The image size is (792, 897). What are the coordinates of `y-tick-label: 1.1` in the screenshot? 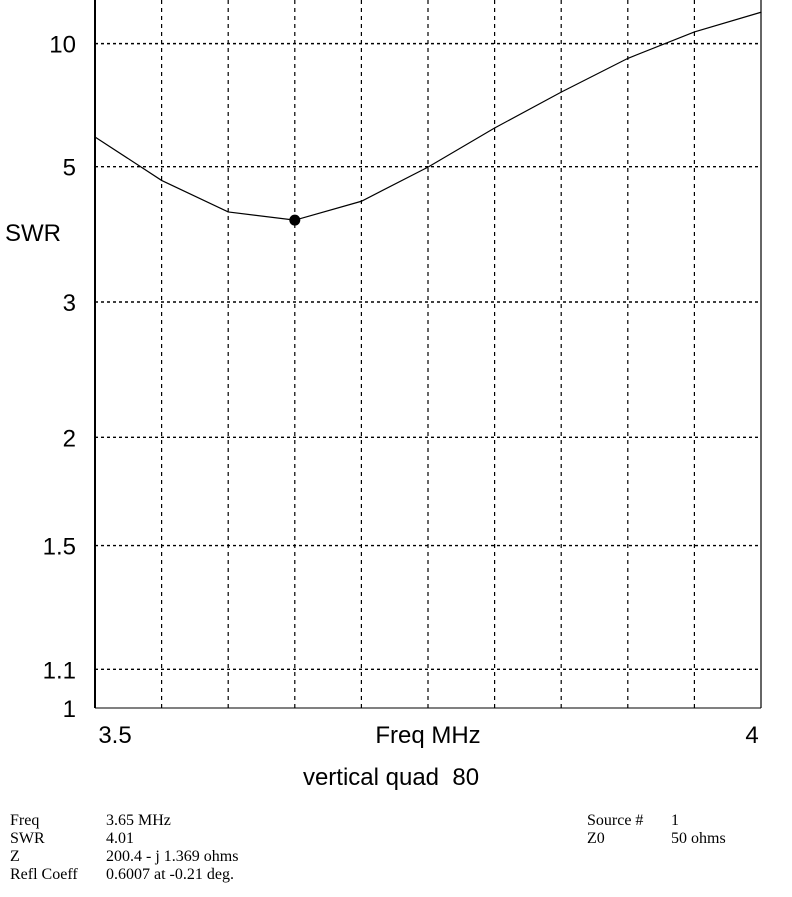 It's located at (59, 670).